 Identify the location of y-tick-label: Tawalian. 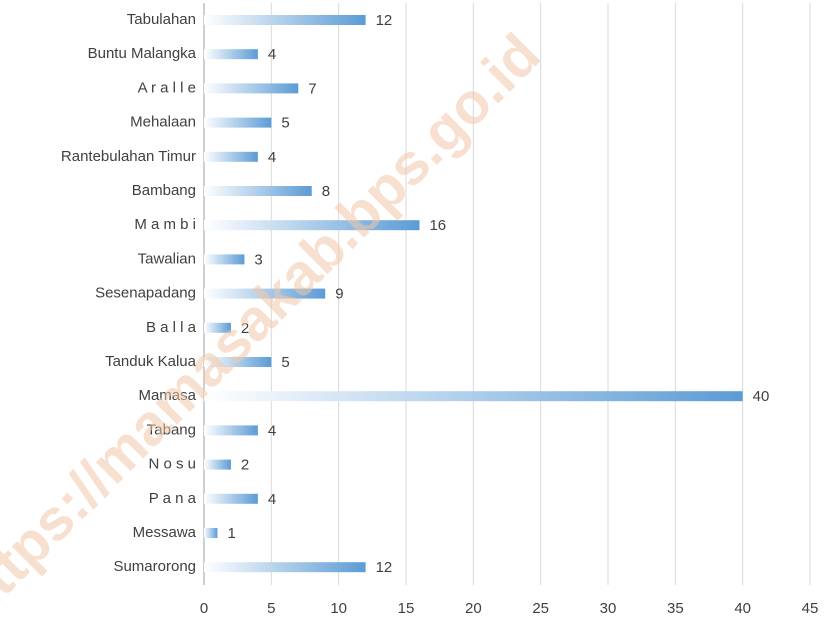
(167, 258).